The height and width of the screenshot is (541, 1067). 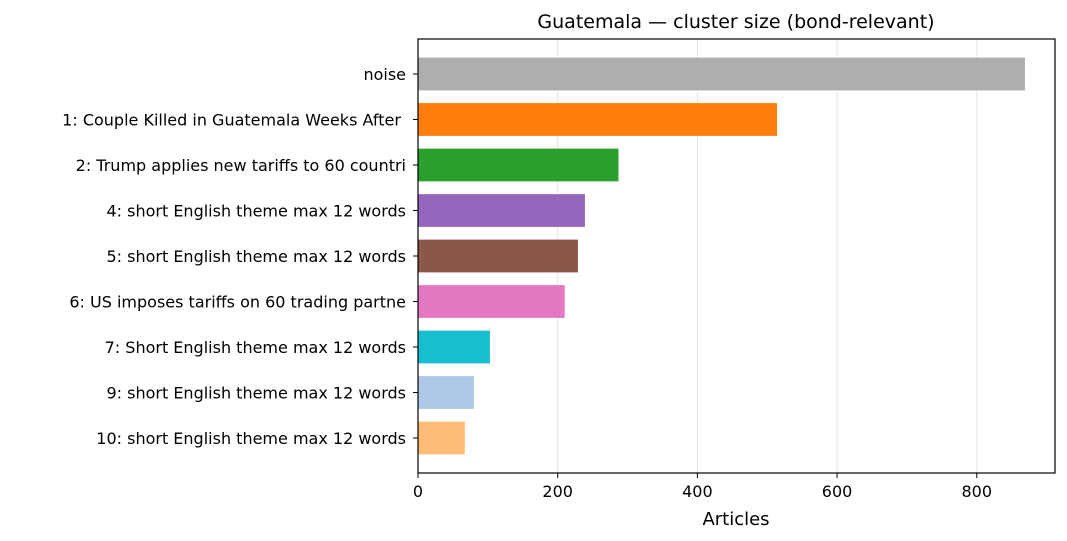 What do you see at coordinates (735, 519) in the screenshot?
I see `x-axis-label: Articles` at bounding box center [735, 519].